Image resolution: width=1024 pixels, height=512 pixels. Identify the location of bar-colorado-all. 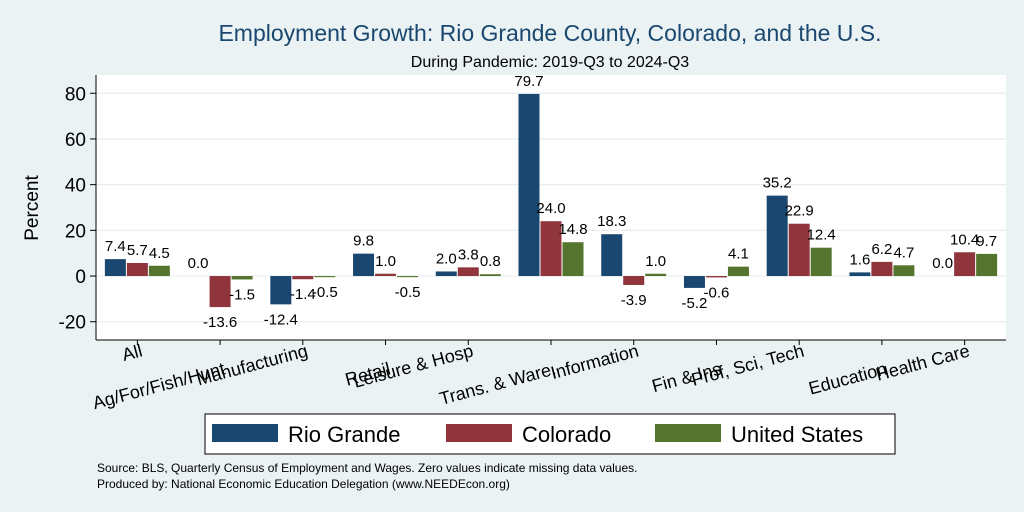
(137, 270).